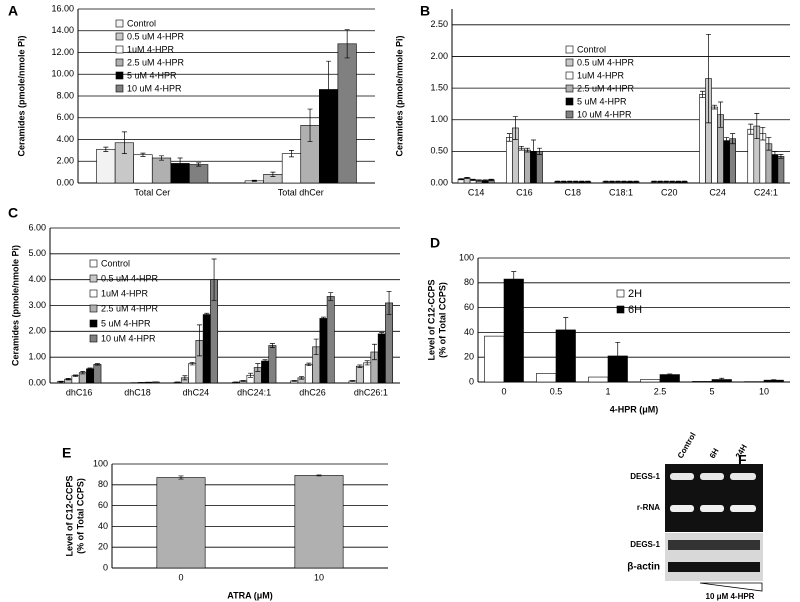 The width and height of the screenshot is (800, 602). I want to click on legend-label: 6H, so click(635, 310).